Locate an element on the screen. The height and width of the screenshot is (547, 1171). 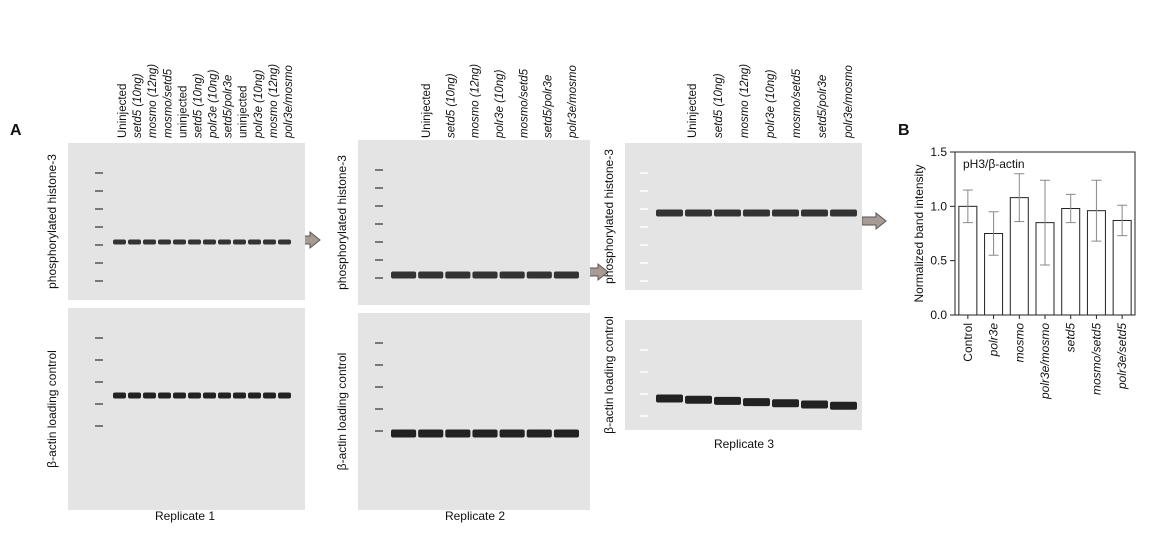
replicate-label: Replicate 3 is located at coordinates (744, 444).